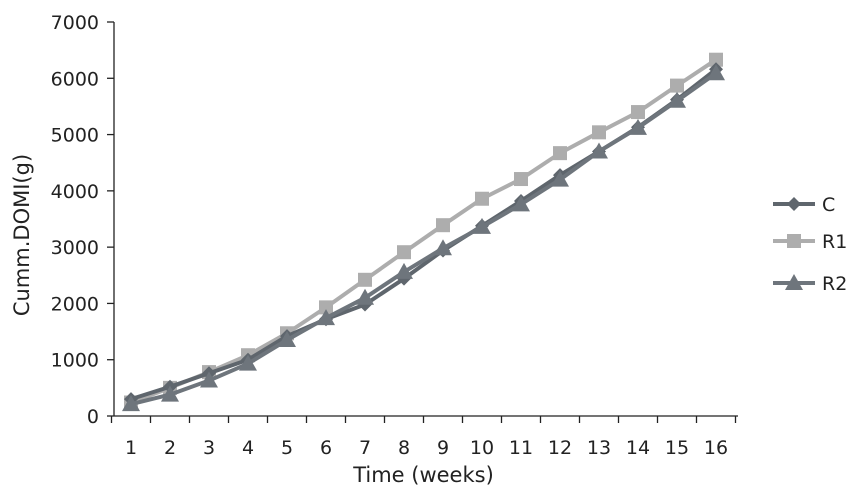 This screenshot has width=848, height=488. I want to click on legend-marker-r1, so click(794, 241).